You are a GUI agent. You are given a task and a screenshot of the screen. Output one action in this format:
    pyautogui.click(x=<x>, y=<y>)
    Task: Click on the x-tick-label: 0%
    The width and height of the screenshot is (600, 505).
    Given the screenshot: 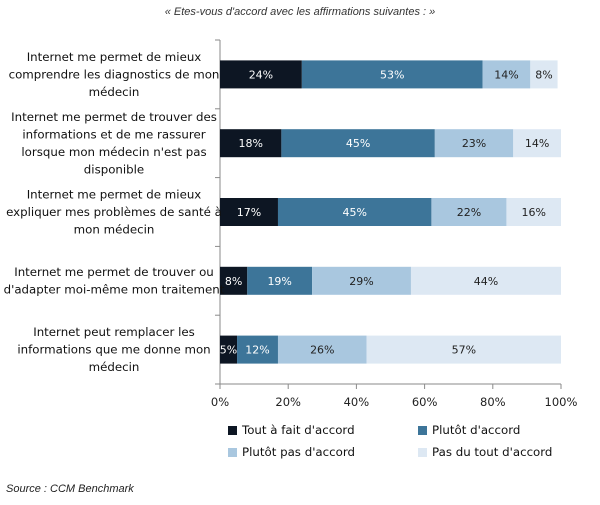 What is the action you would take?
    pyautogui.click(x=220, y=402)
    